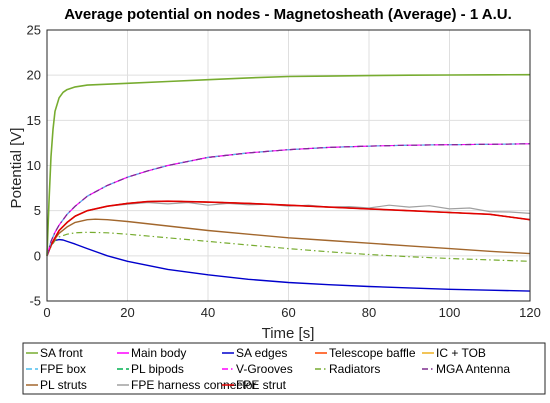 This screenshot has height=403, width=550. I want to click on y-tick-label: 5, so click(37, 210).